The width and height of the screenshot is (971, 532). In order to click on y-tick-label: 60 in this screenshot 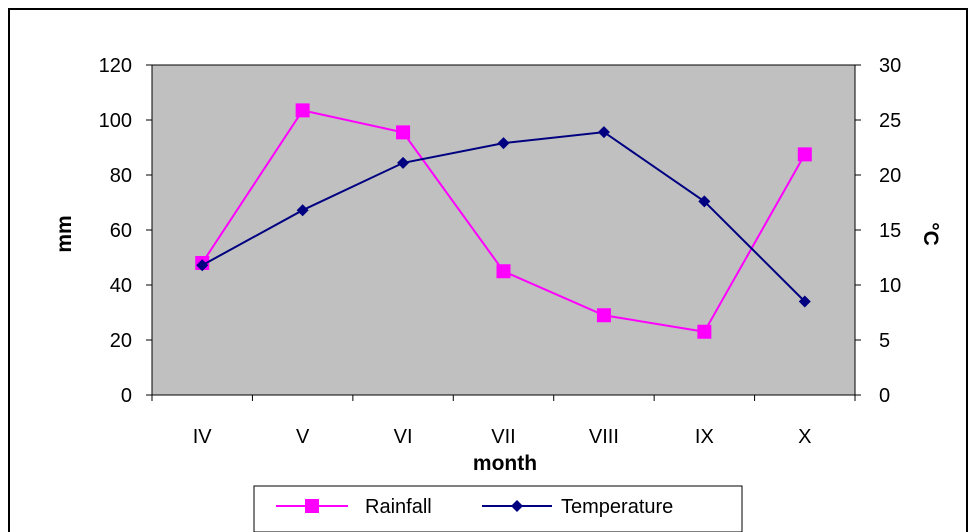, I will do `click(121, 231)`.